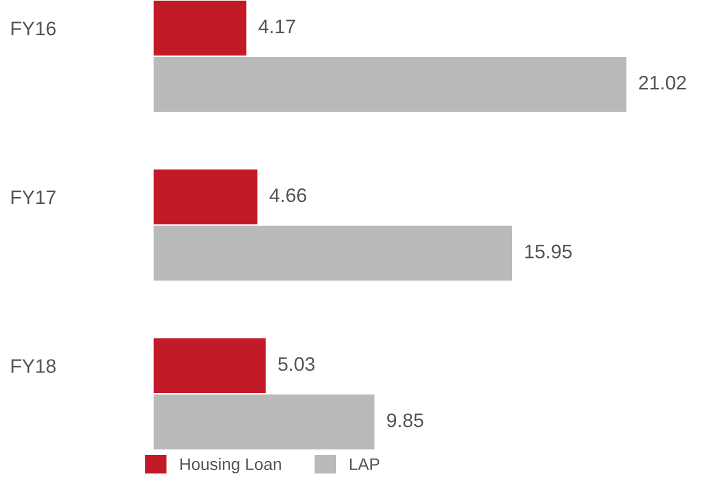 This screenshot has width=705, height=484. I want to click on y-tick-label: FY16, so click(34, 29).